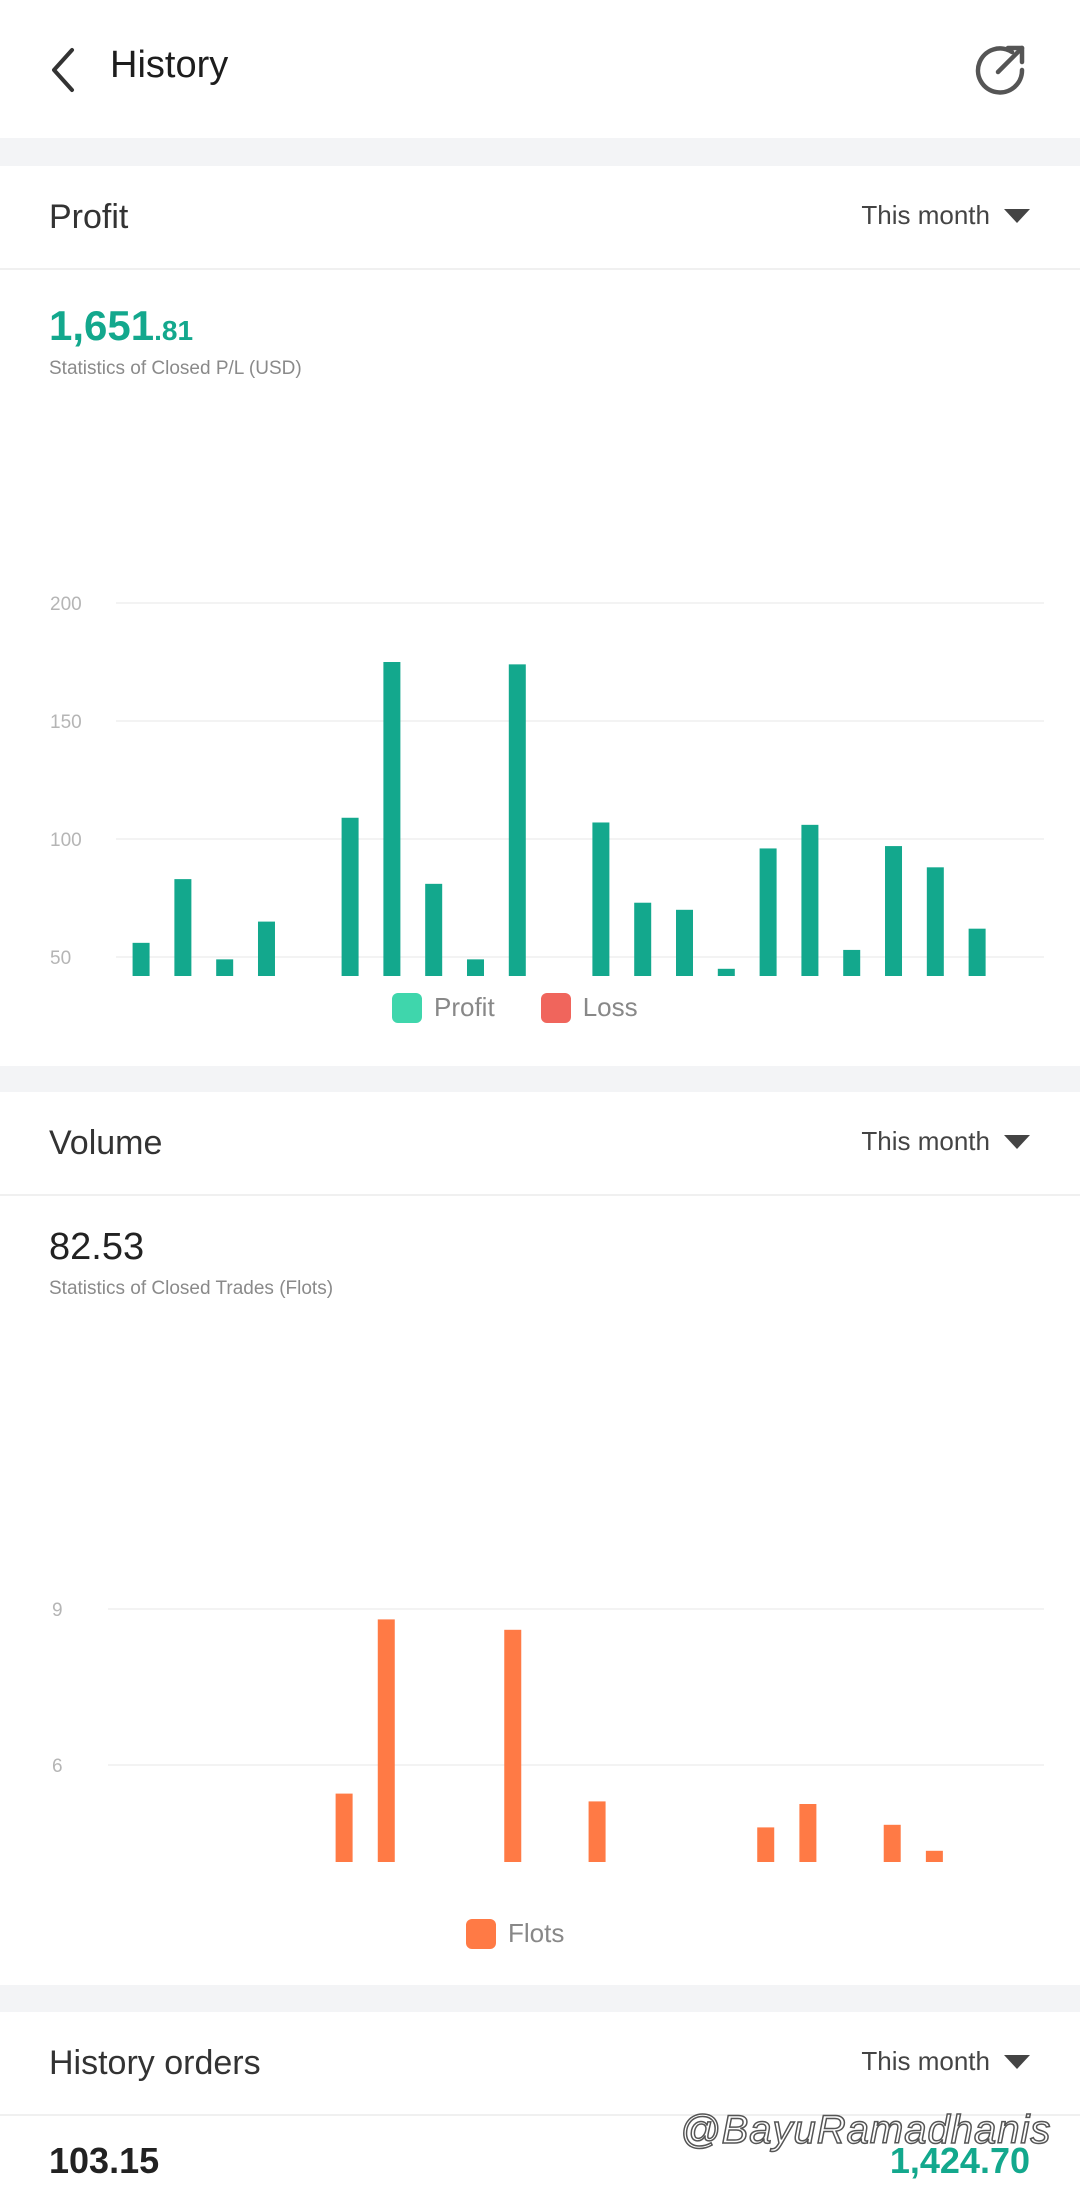 This screenshot has width=1080, height=2190. I want to click on volume-subtitle: Statistics of Closed Trades (Flots), so click(191, 1288).